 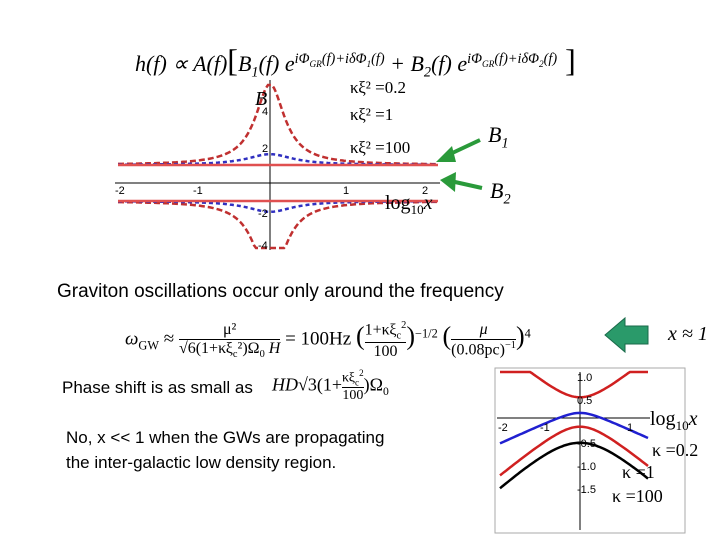 I want to click on legend: κ =0.2, so click(x=675, y=450).